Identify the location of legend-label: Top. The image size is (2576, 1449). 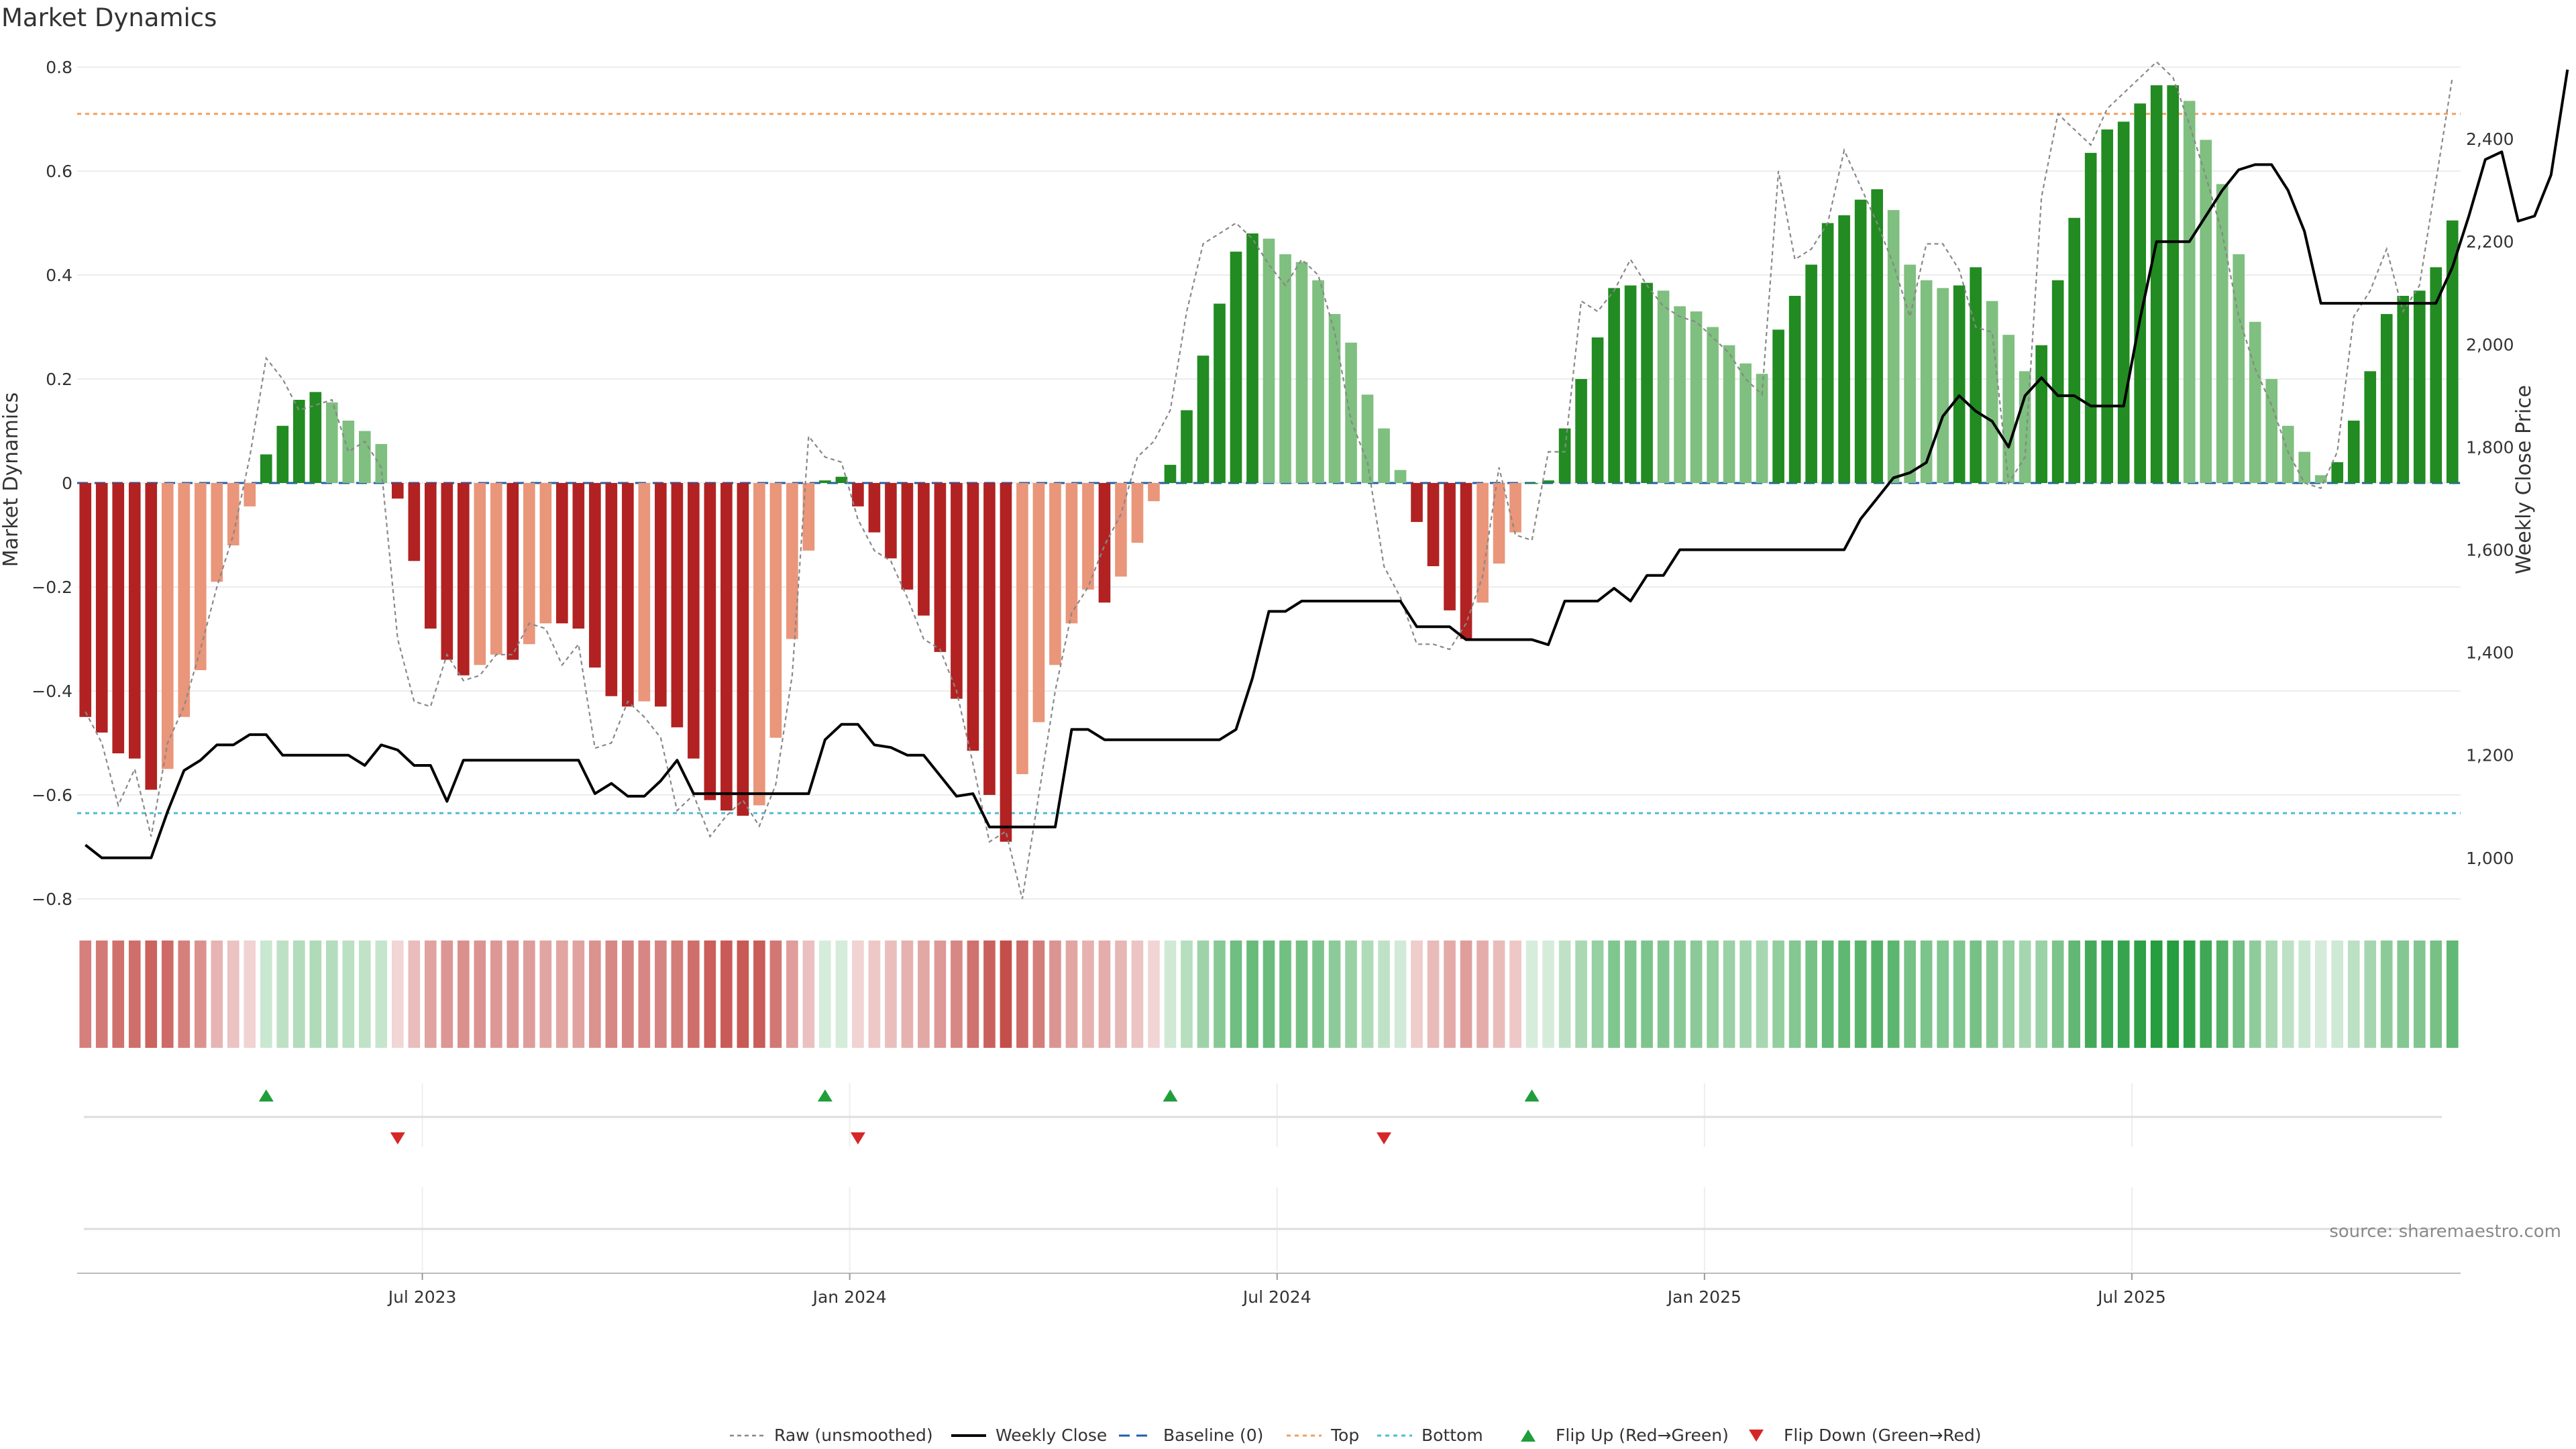
(1344, 1435).